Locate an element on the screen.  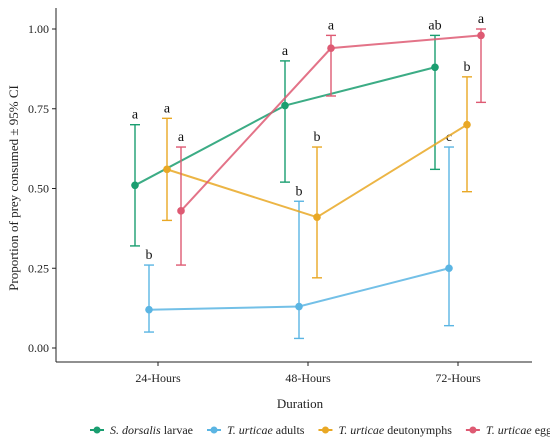
x-tick-label: 48-Hours is located at coordinates (308, 378).